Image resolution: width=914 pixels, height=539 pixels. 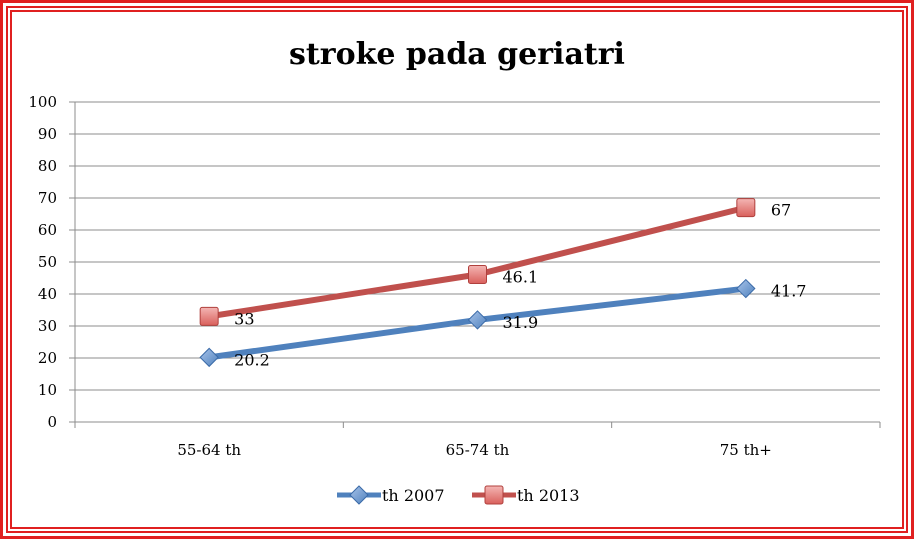 What do you see at coordinates (789, 291) in the screenshot?
I see `data-label: 41.7` at bounding box center [789, 291].